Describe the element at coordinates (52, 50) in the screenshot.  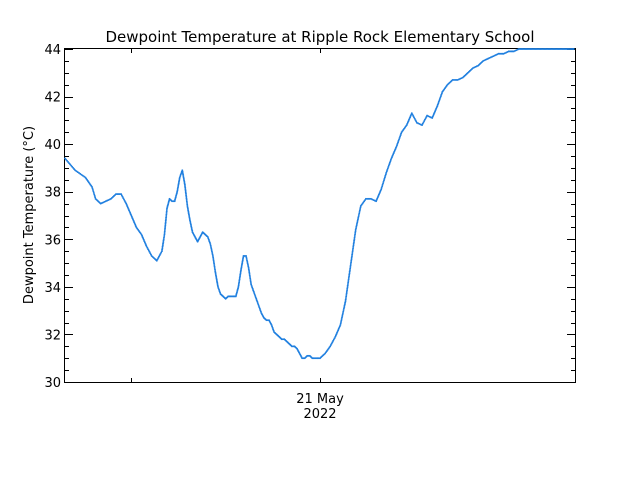
I see `y-tick-label: 44` at that location.